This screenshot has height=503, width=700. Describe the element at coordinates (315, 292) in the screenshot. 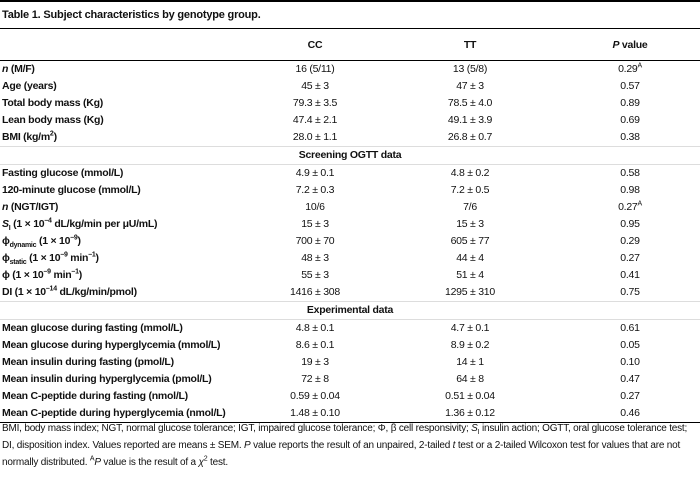

I see `cell-value: 1416 ± 308` at that location.